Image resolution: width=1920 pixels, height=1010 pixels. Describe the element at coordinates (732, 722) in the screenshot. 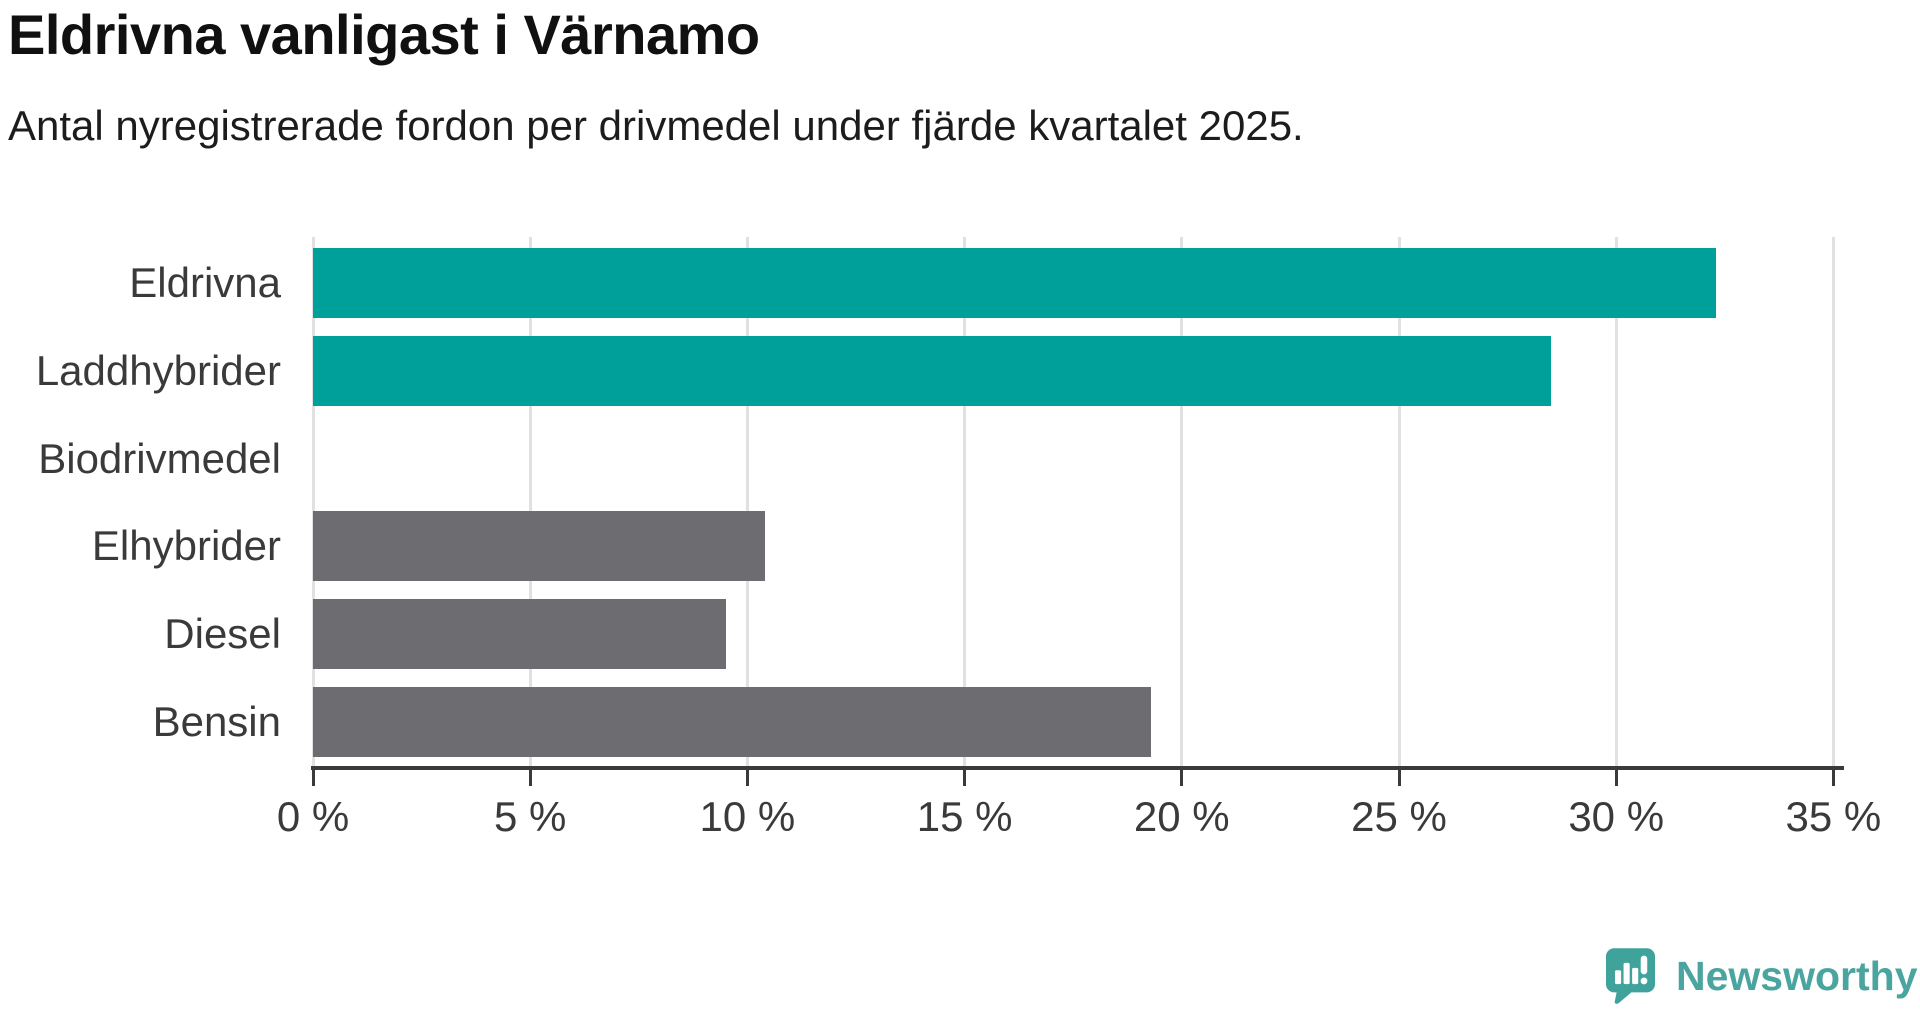

I see `bar-bensin` at that location.